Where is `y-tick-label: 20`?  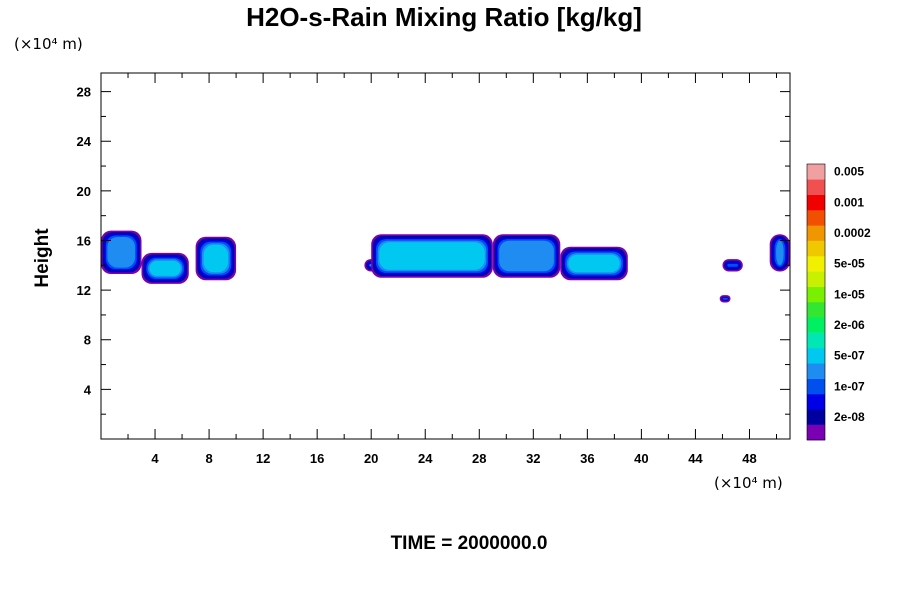 y-tick-label: 20 is located at coordinates (84, 191).